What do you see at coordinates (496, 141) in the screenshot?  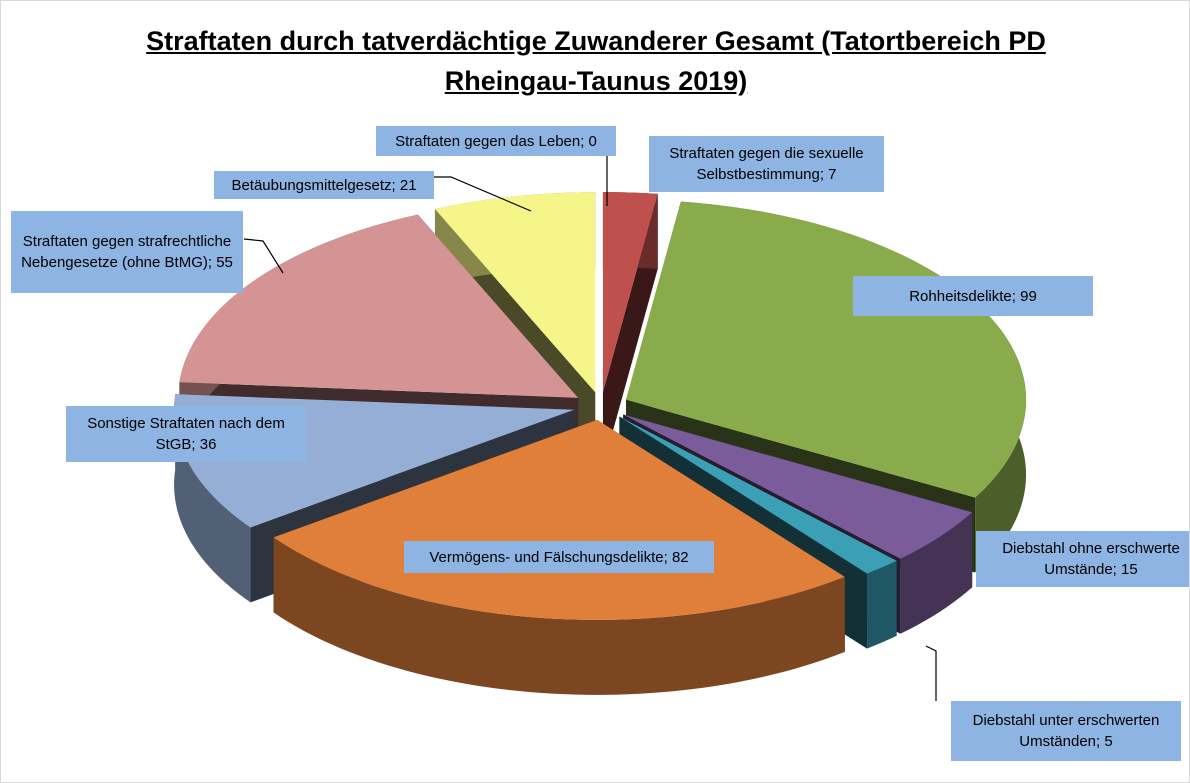 I see `data-label: Straftaten gegen das Leben; 0` at bounding box center [496, 141].